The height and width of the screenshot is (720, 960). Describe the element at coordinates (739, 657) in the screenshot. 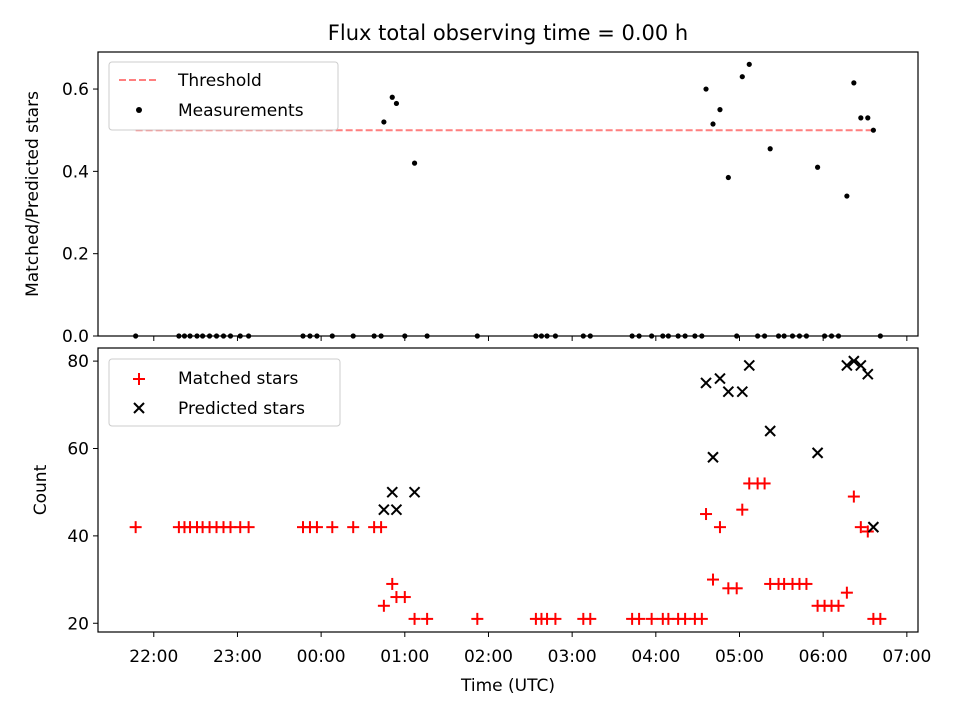

I see `bottom-x-tick-label: 05:00` at that location.